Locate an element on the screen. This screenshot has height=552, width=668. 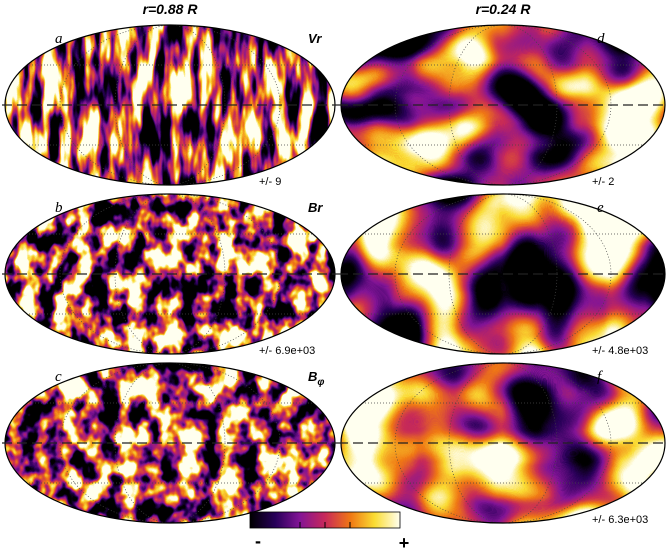
panel-letter: a is located at coordinates (59, 39).